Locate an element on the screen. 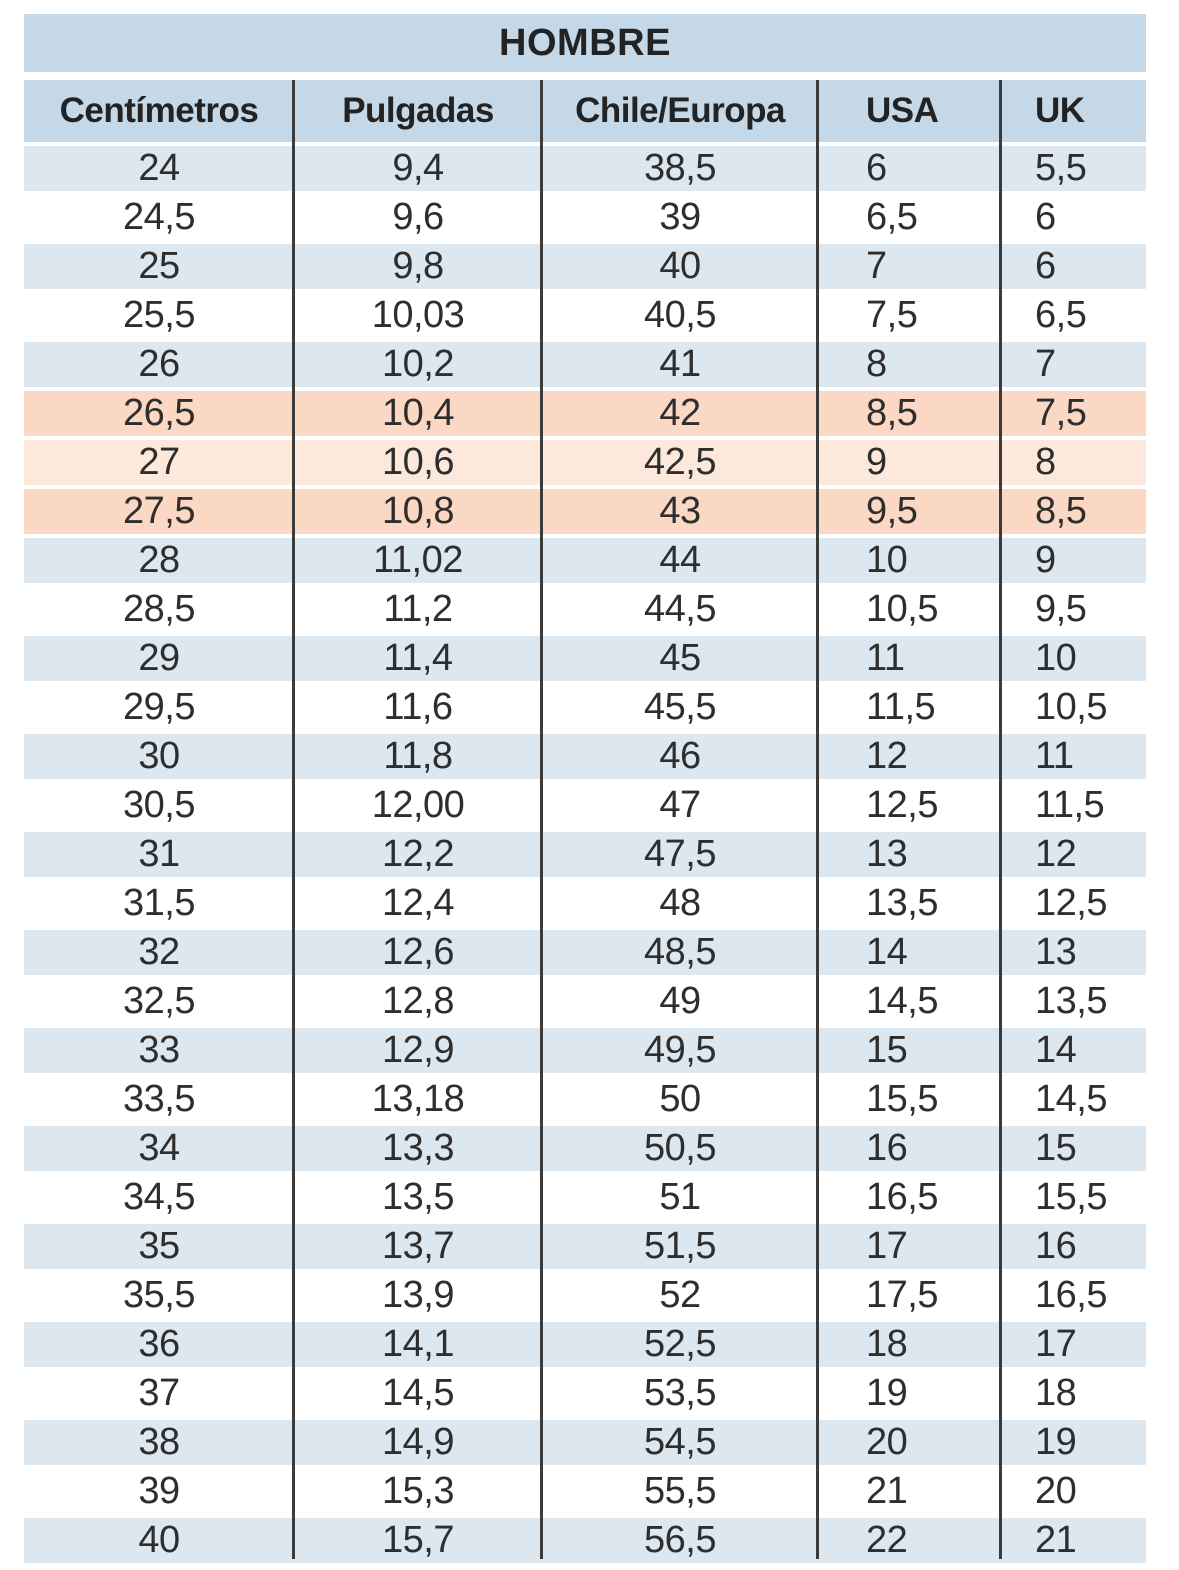 The image size is (1179, 1570). header-row: Centímetros Pulgadas Chile/Europa USA UK is located at coordinates (585, 111).